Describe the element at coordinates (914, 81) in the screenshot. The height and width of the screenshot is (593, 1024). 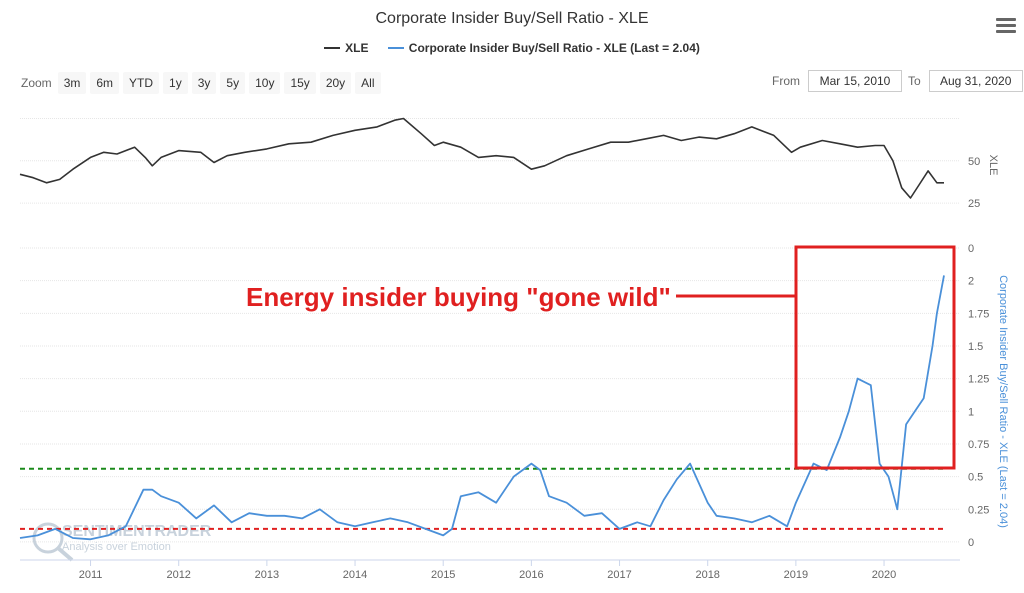
I see `to-label: To` at that location.